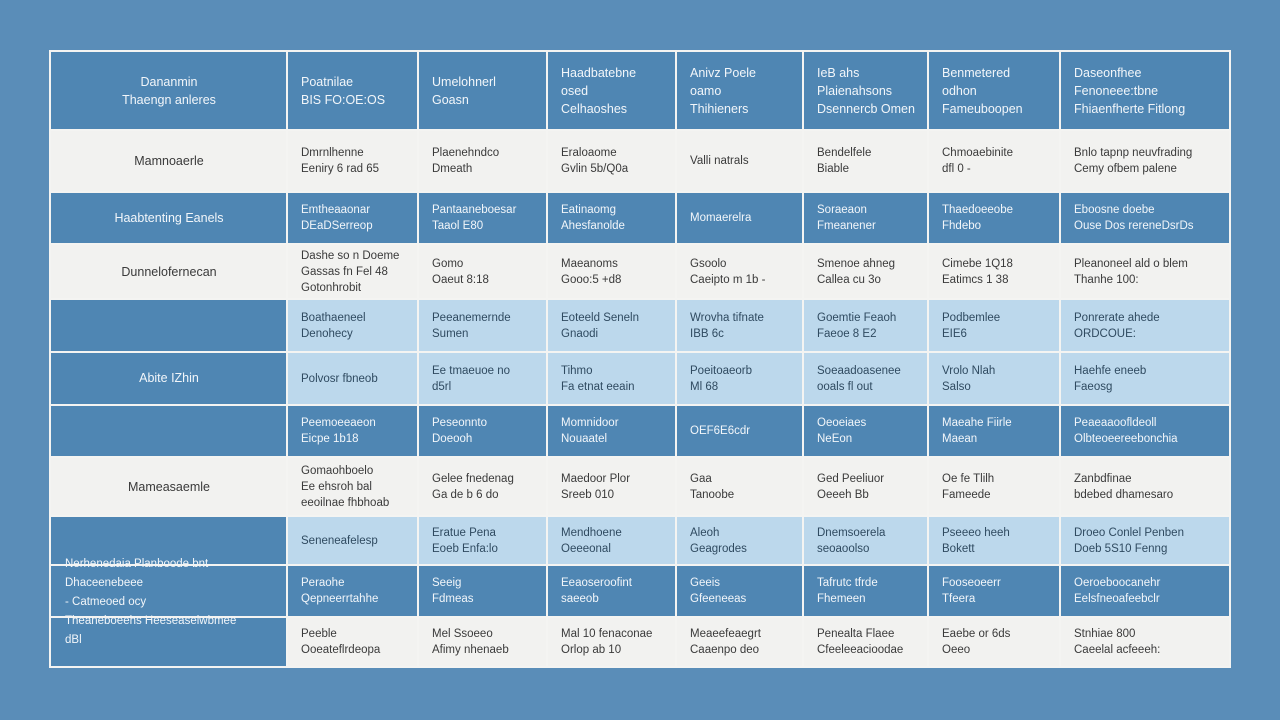  Describe the element at coordinates (450, 100) in the screenshot. I see `cell-text: Goasn` at that location.